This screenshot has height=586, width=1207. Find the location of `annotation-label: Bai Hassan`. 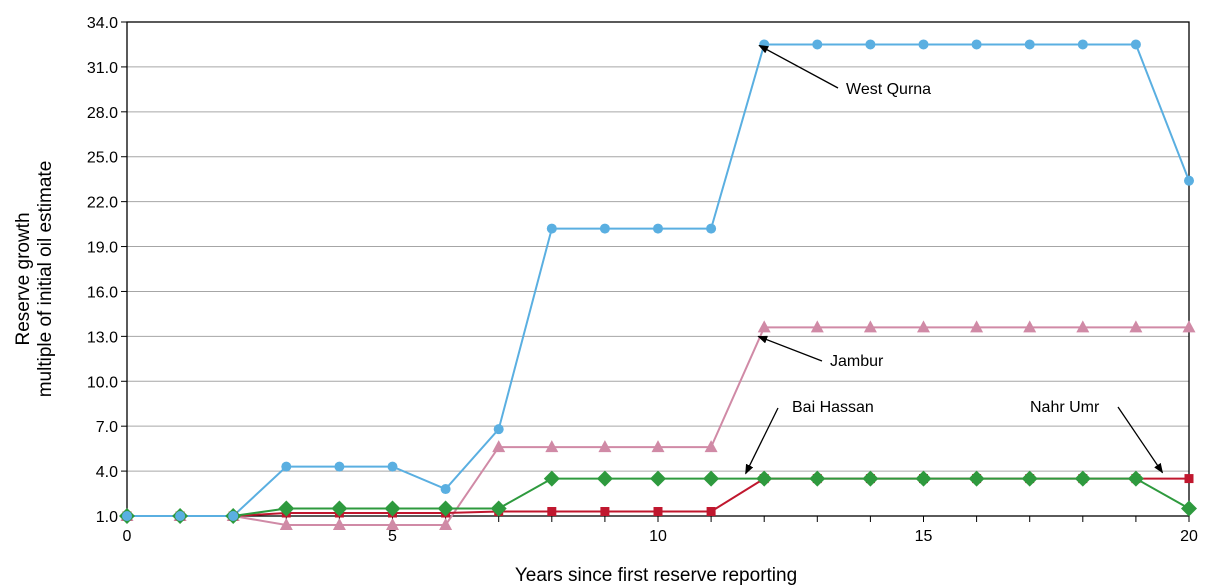

annotation-label: Bai Hassan is located at coordinates (833, 407).